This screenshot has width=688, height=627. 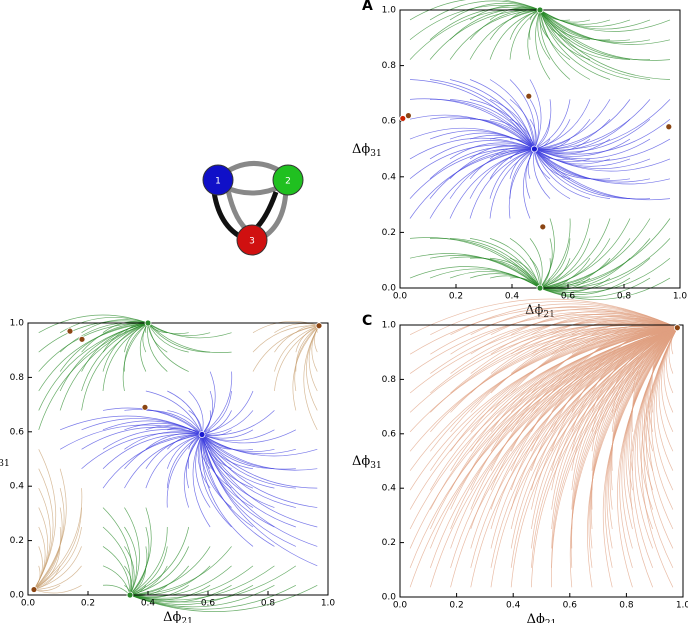 What do you see at coordinates (626, 606) in the screenshot?
I see `x-tick-label: 0.8` at bounding box center [626, 606].